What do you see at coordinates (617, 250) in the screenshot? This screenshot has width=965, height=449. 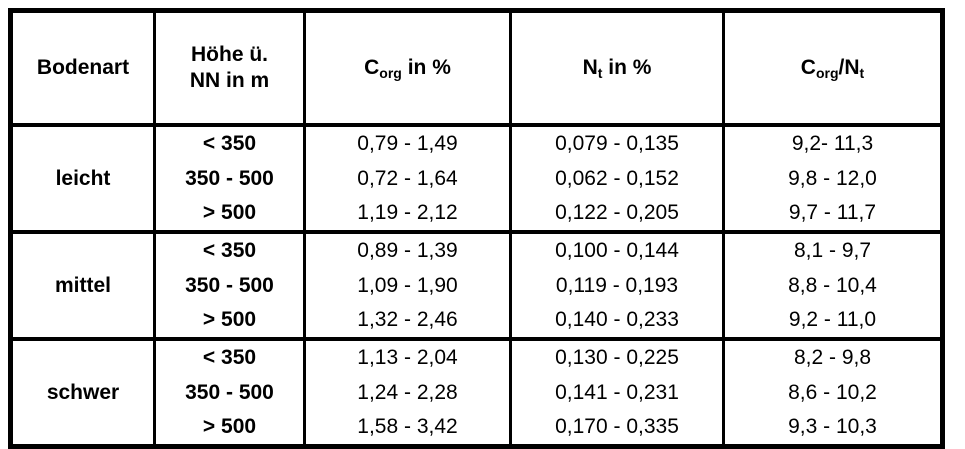 I see `nt-cell: 0,100 - 0,144` at bounding box center [617, 250].